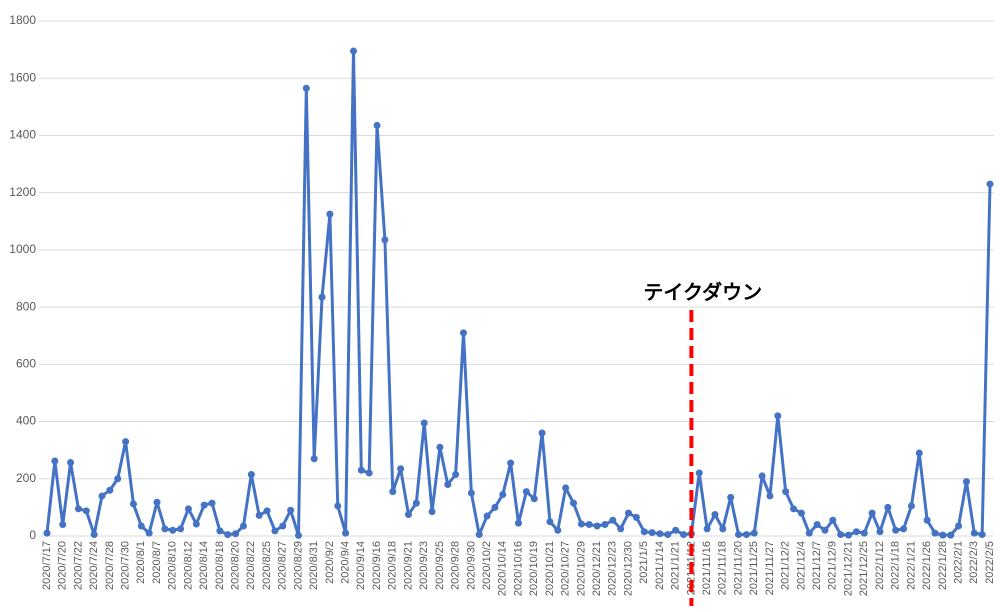 Image resolution: width=1000 pixels, height=612 pixels. Describe the element at coordinates (644, 562) in the screenshot. I see `x-tick-label: 2021/1/5` at that location.